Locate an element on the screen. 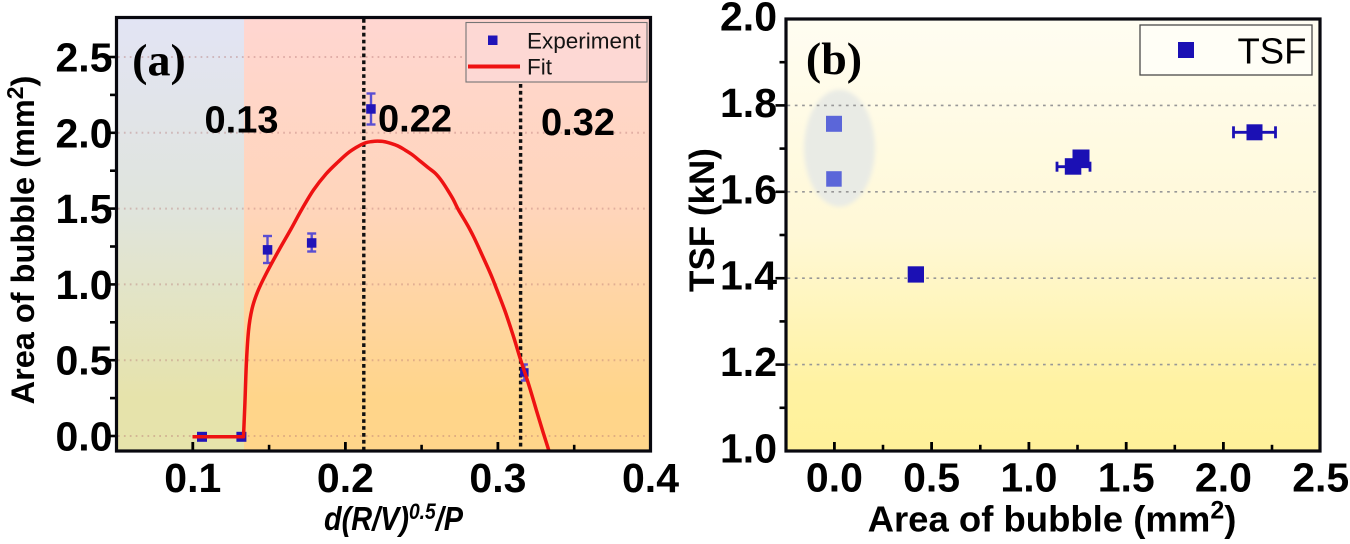 This screenshot has width=1350, height=544. svg-text: d(R/V)0.5/P is located at coordinates (393, 519).